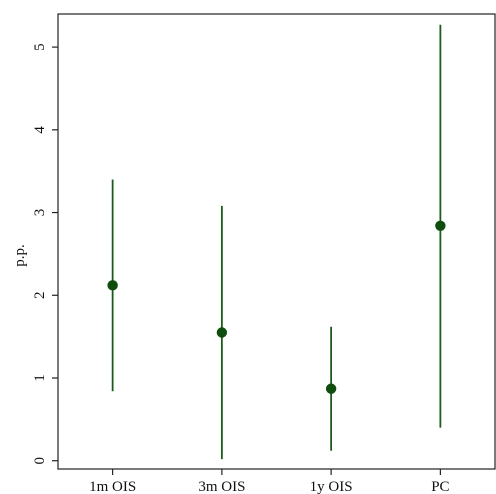  I want to click on y-tick-label: 5, so click(40, 47).